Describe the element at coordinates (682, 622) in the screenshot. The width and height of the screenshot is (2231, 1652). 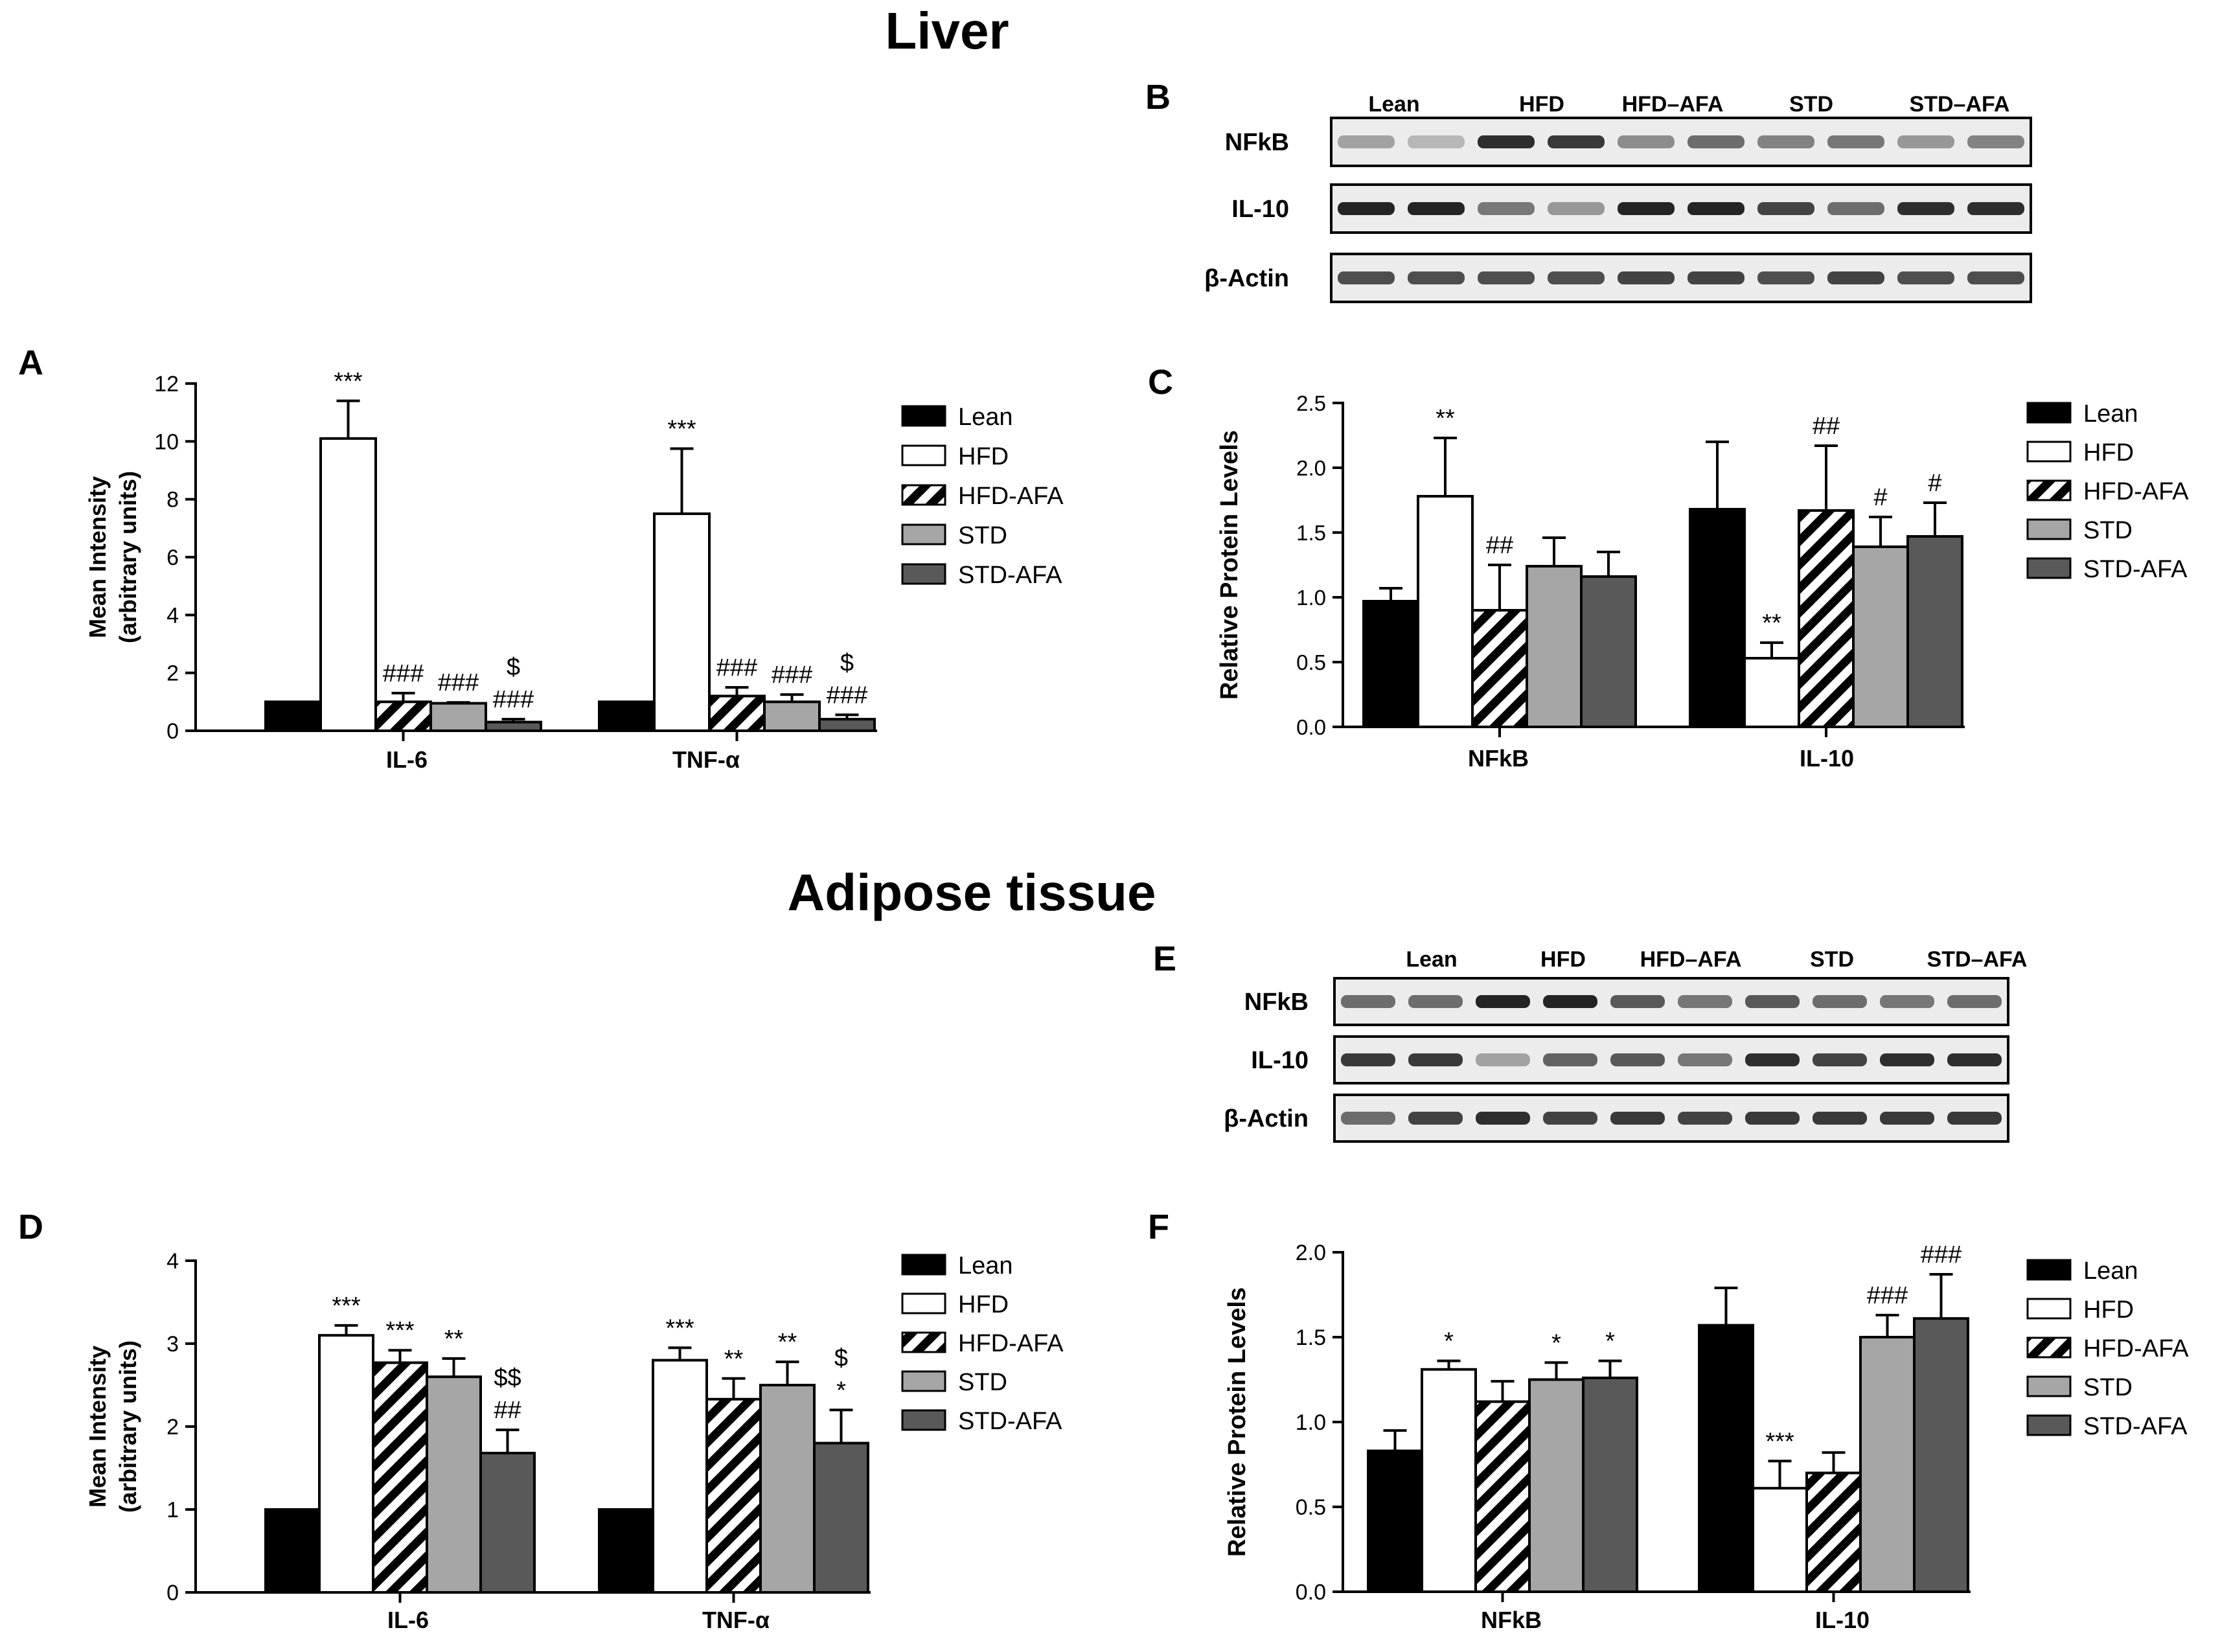
I see `bar-A-HFD-TNF-α` at that location.